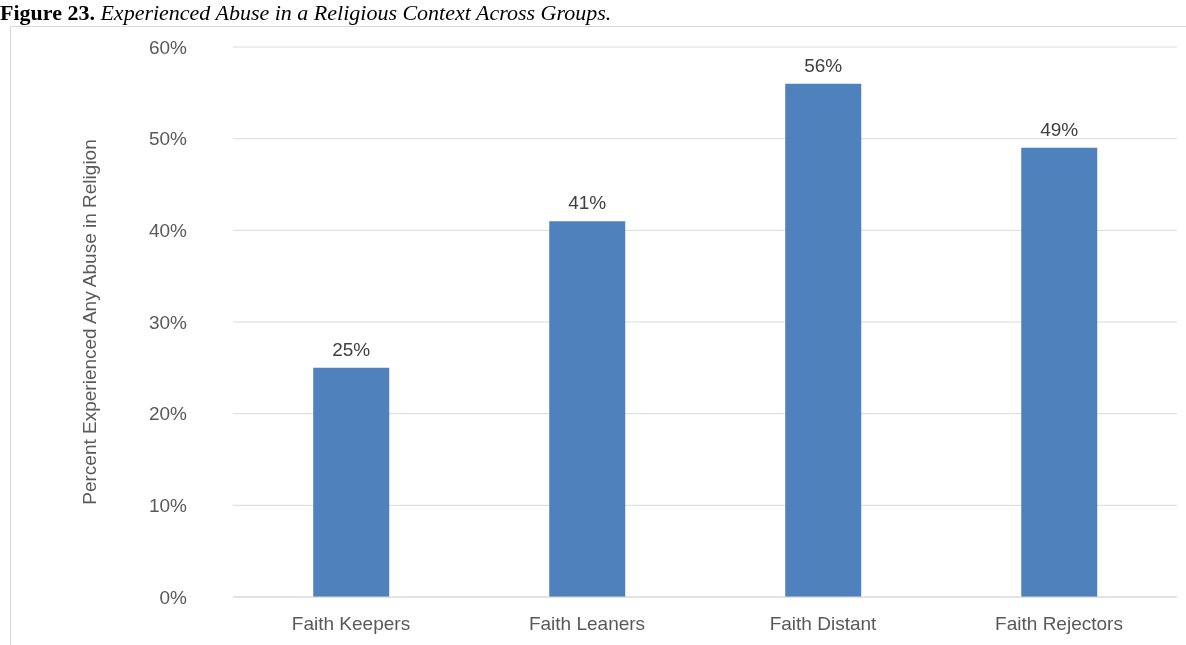  I want to click on y-tick-label: 40%, so click(168, 231).